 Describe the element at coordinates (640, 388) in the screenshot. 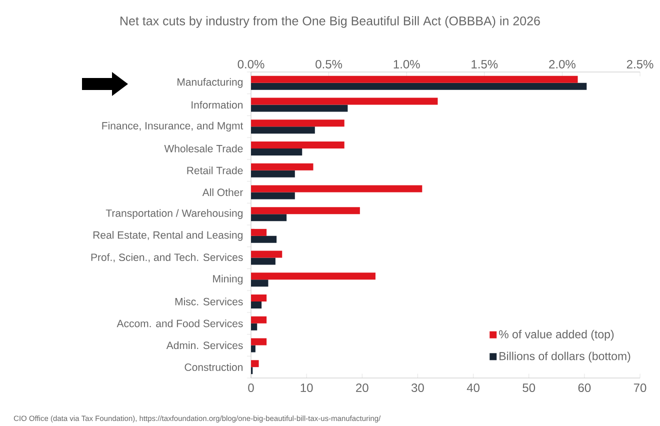

I see `x-tick-label: 70` at that location.